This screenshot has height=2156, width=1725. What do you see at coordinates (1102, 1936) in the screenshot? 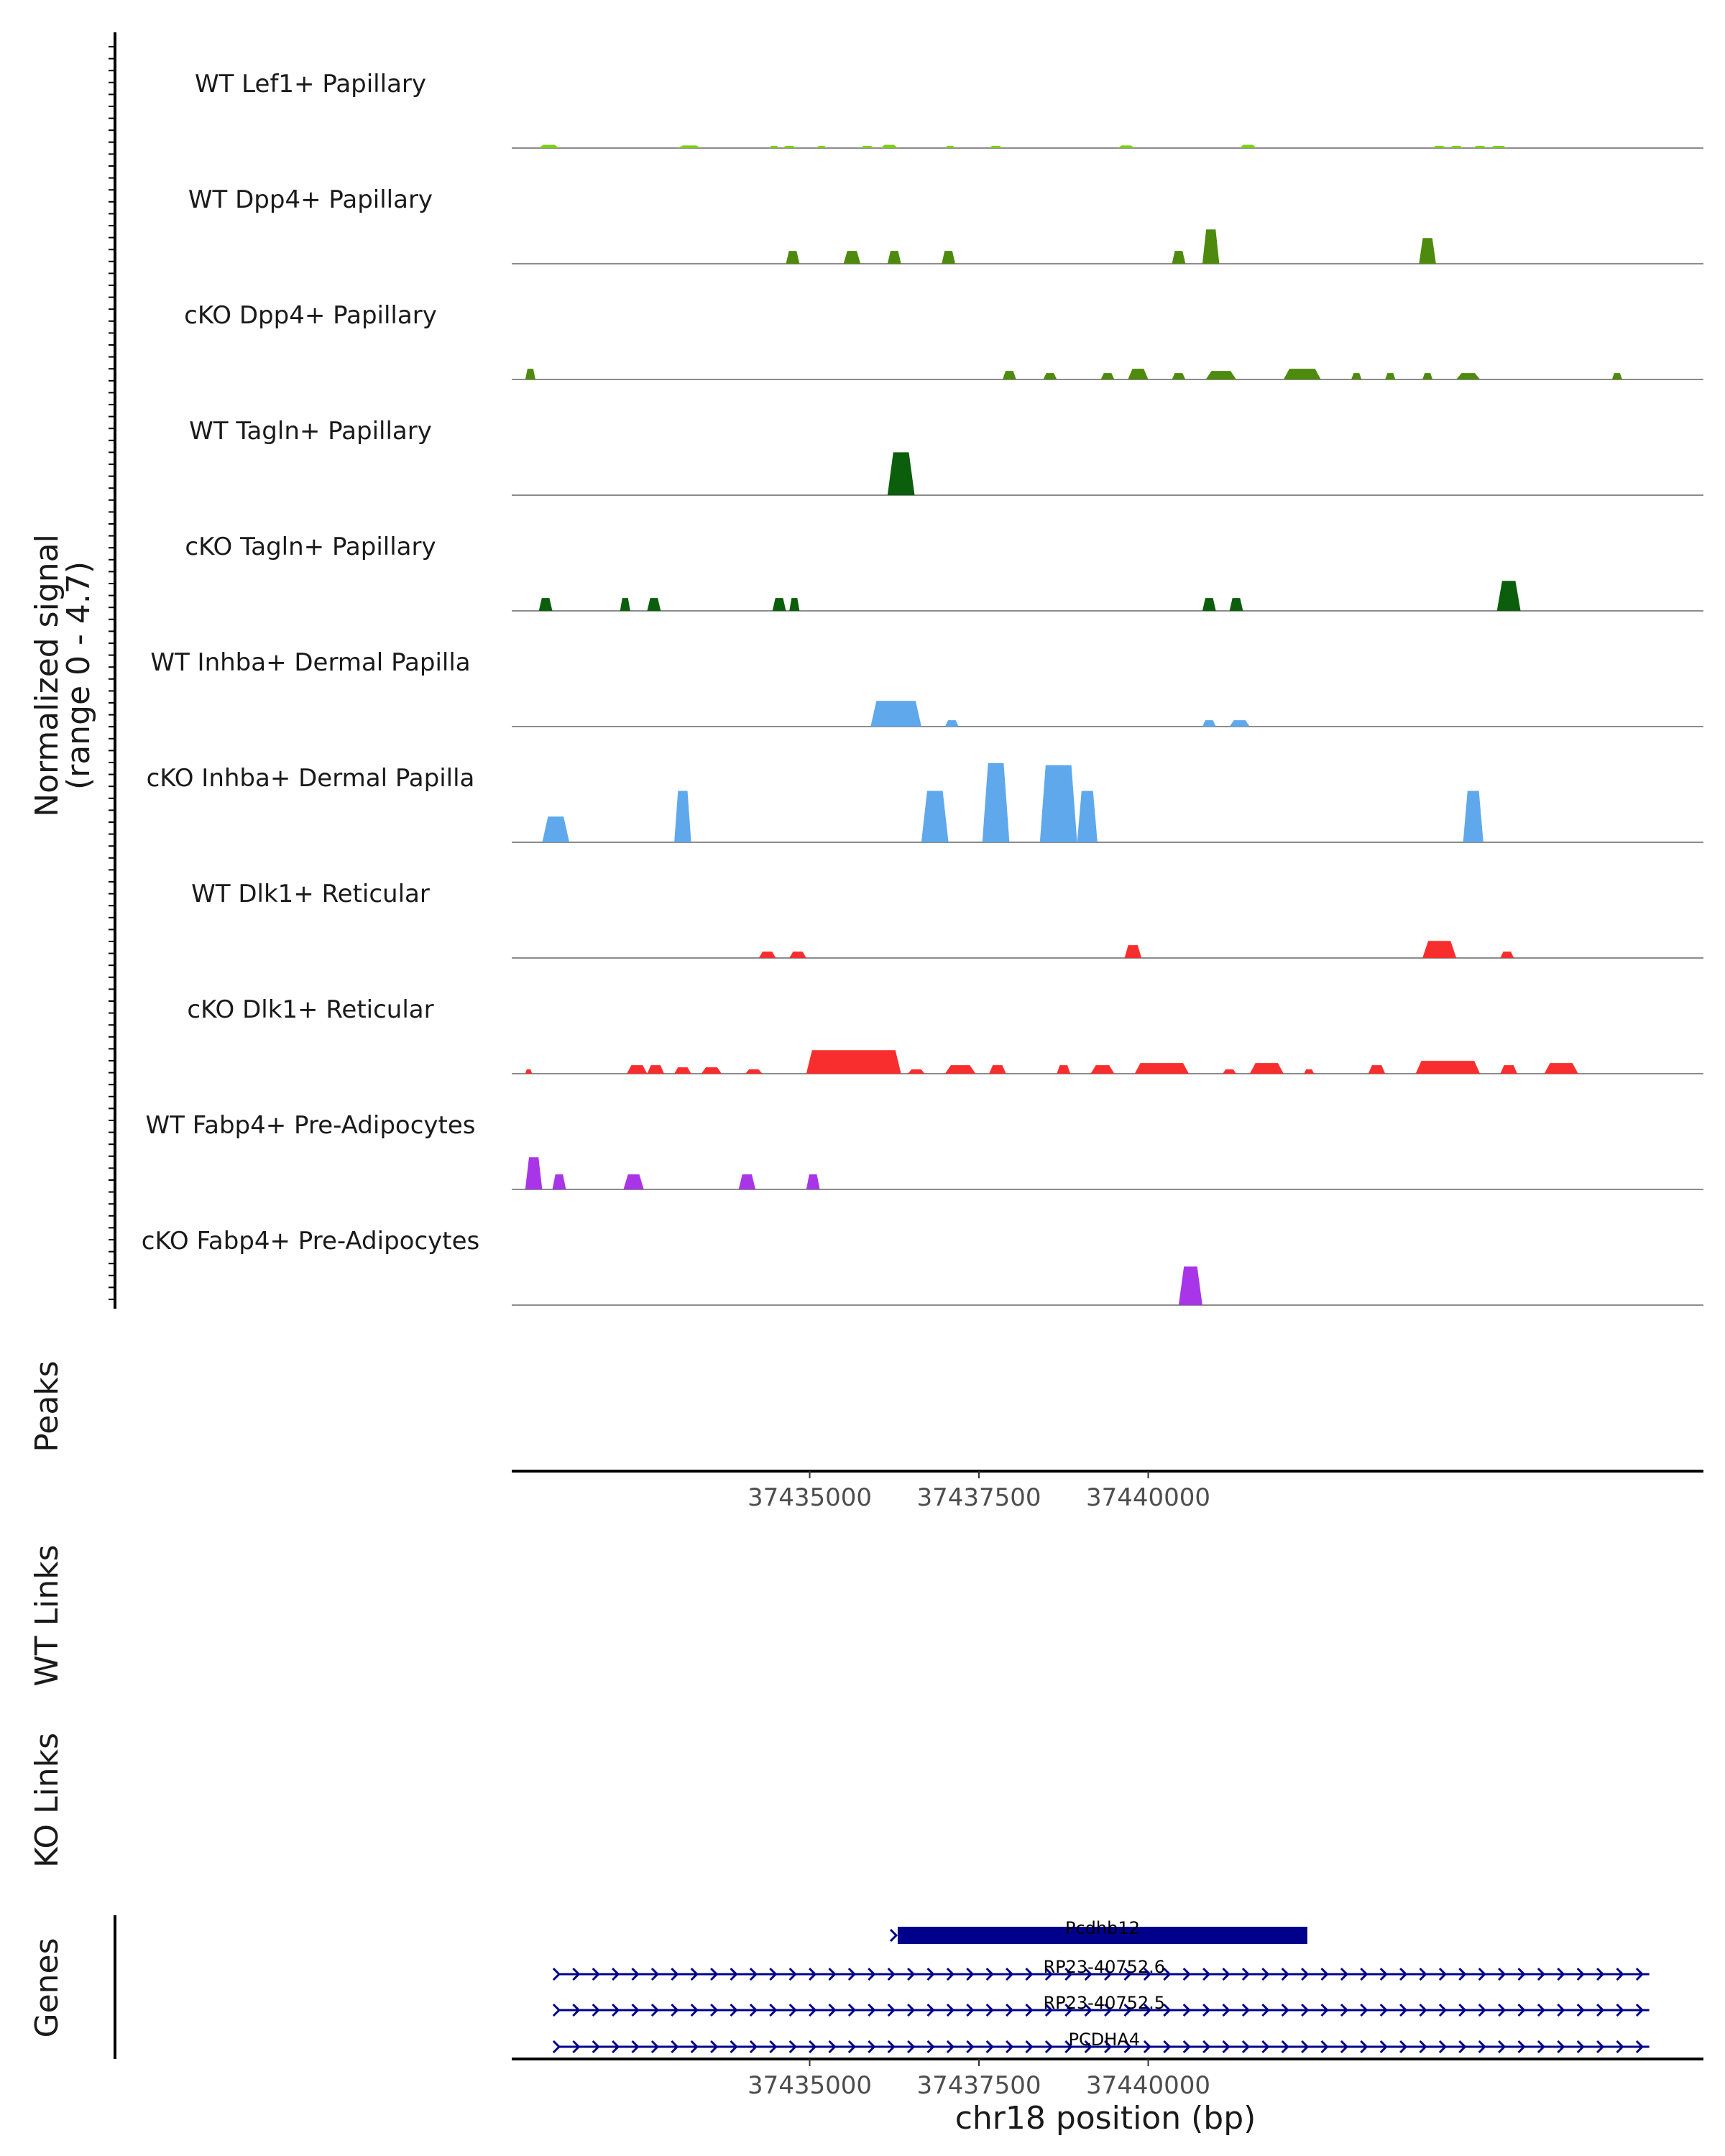
I see `gene-exon` at bounding box center [1102, 1936].